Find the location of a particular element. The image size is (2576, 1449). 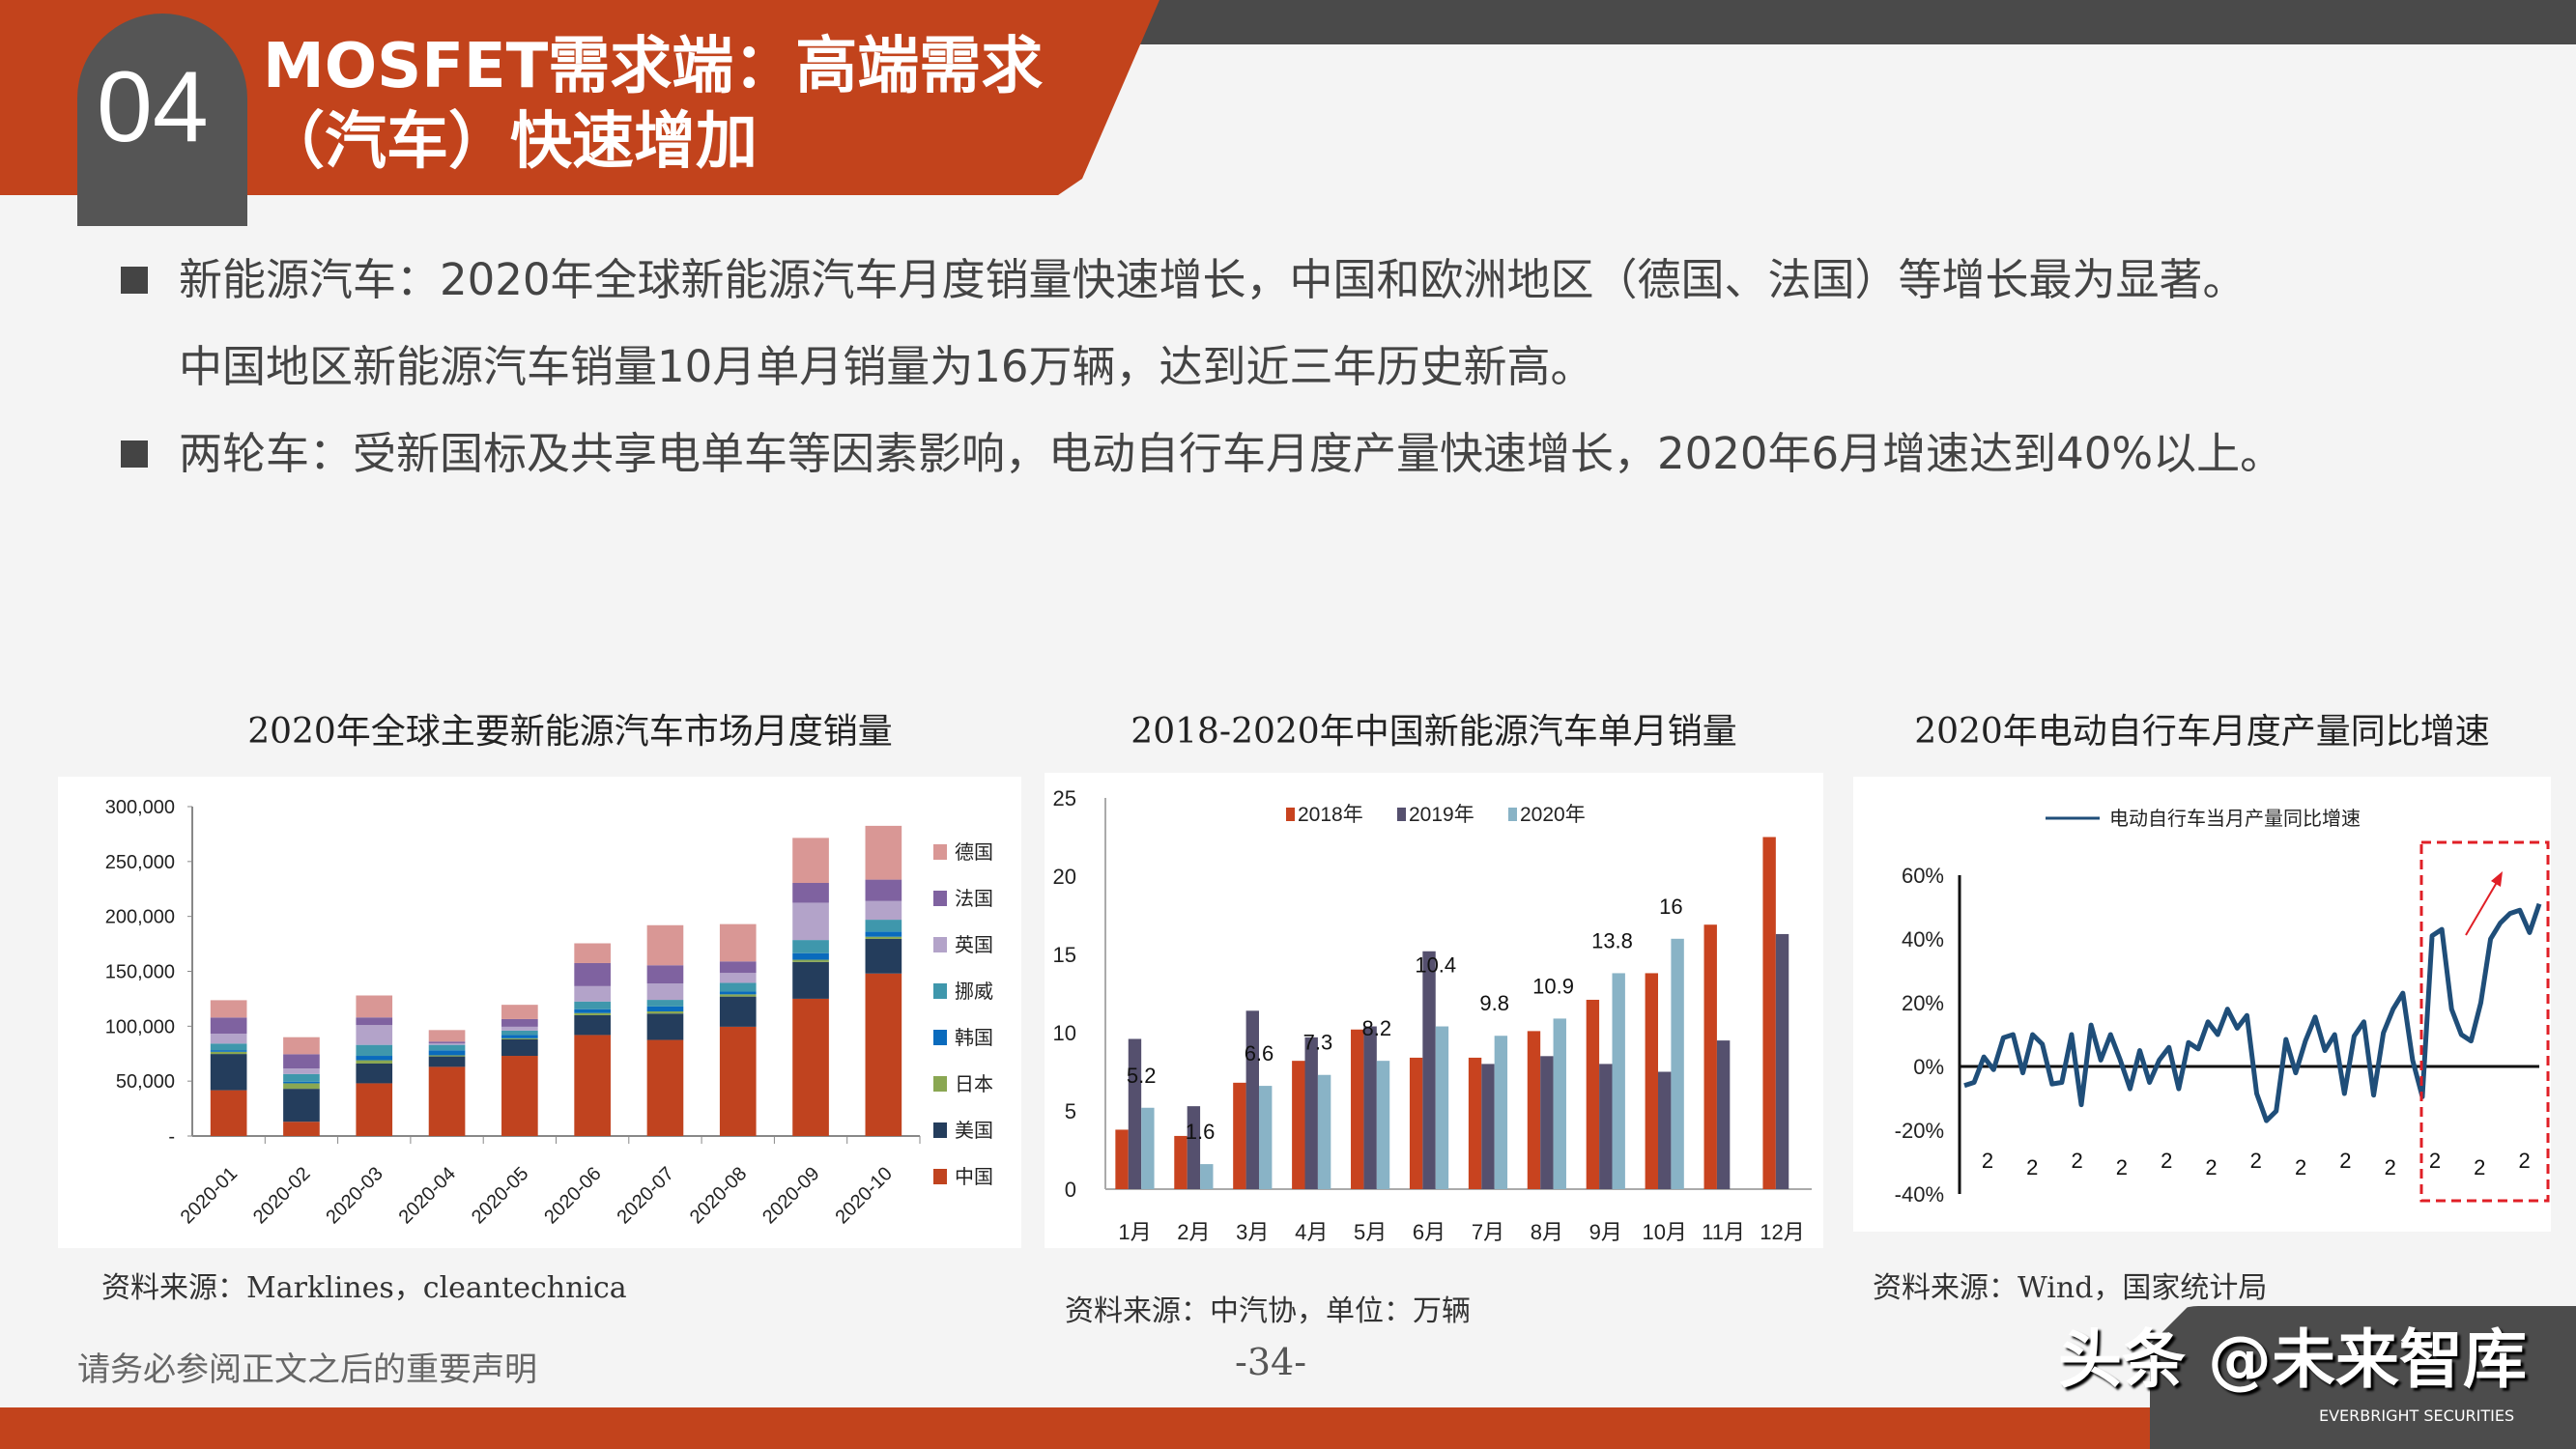

y-tick-label: 20% is located at coordinates (1923, 1003).